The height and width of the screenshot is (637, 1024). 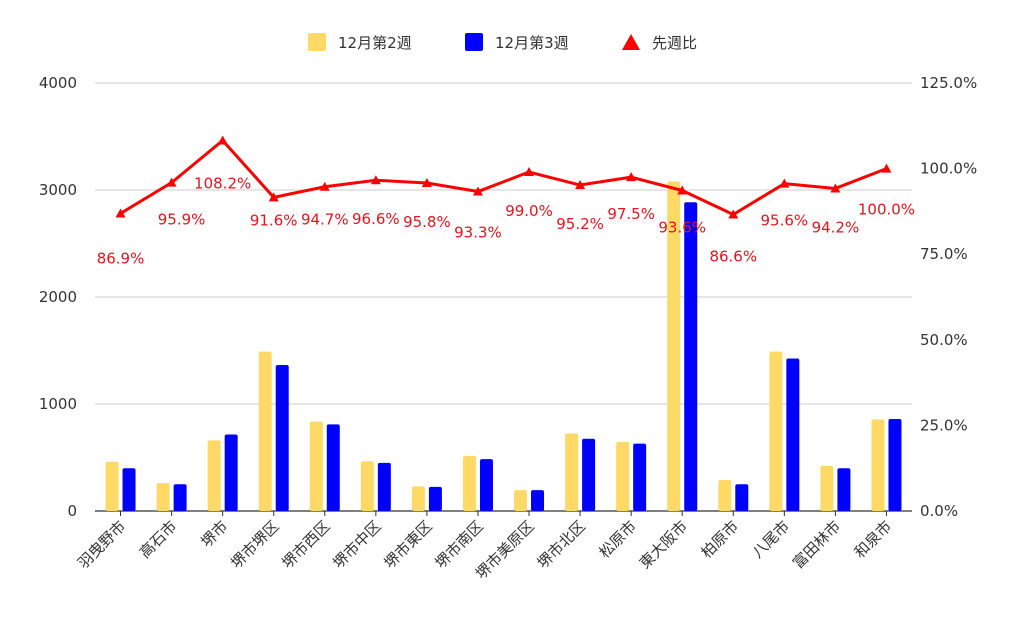 What do you see at coordinates (408, 544) in the screenshot?
I see `category-label: 堺市東区` at bounding box center [408, 544].